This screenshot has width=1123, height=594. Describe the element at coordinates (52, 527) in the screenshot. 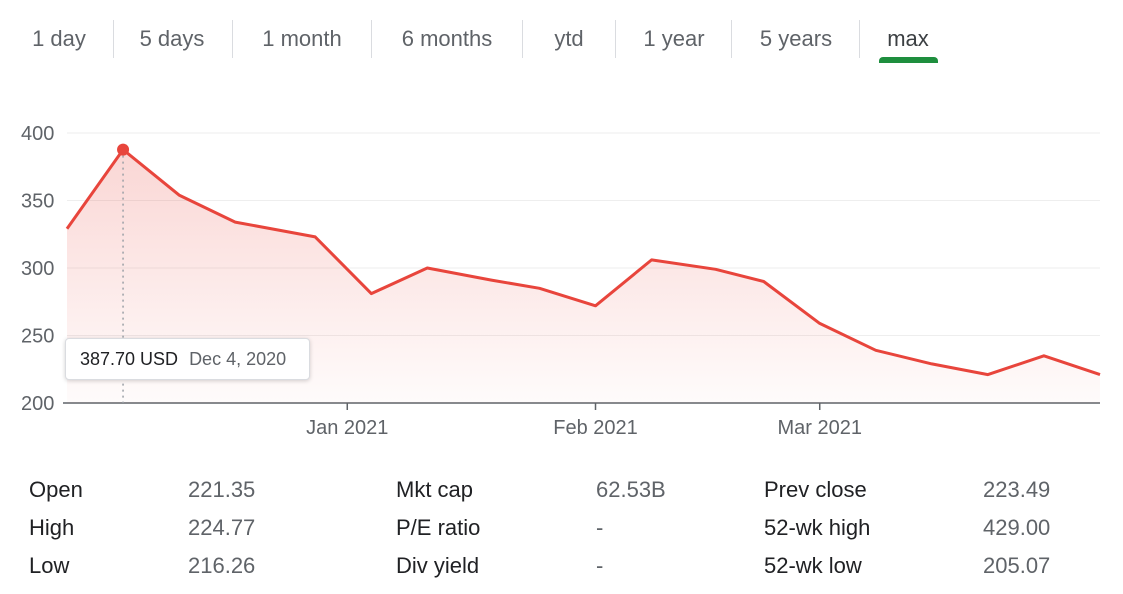

I see `stat-label-high: High` at that location.